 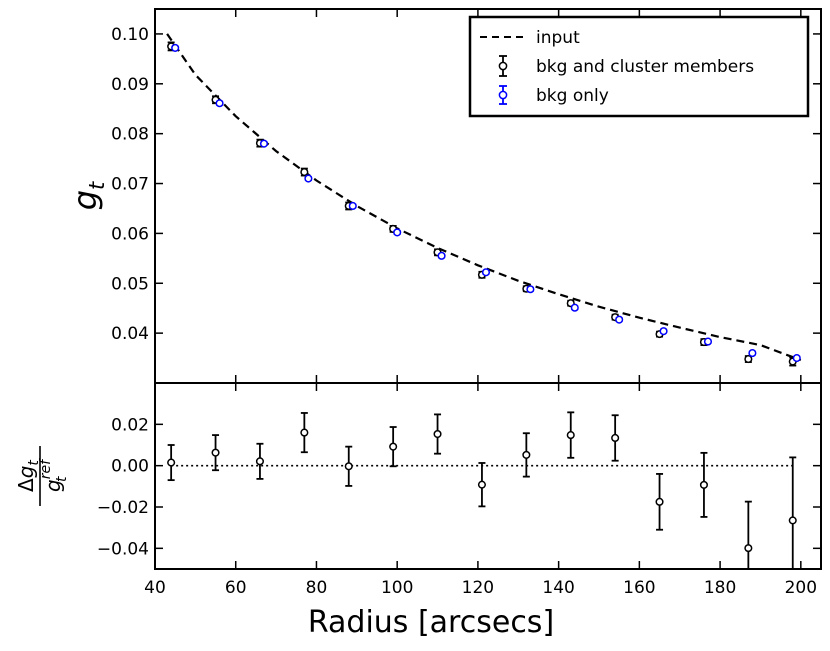 What do you see at coordinates (130, 135) in the screenshot?
I see `top-y-tick-label: 0.08` at bounding box center [130, 135].